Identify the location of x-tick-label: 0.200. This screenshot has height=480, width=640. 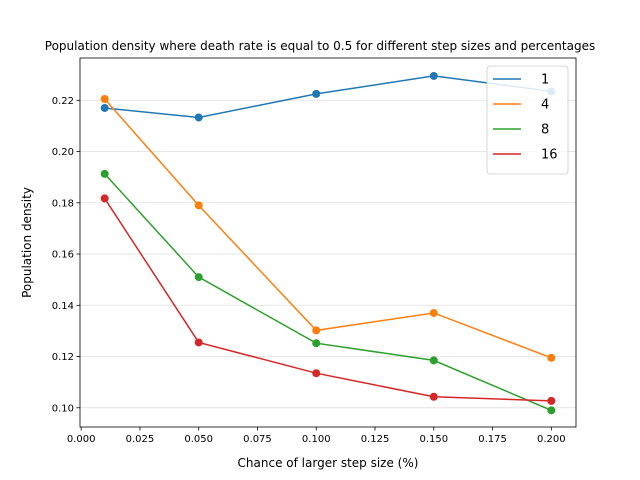
(551, 439).